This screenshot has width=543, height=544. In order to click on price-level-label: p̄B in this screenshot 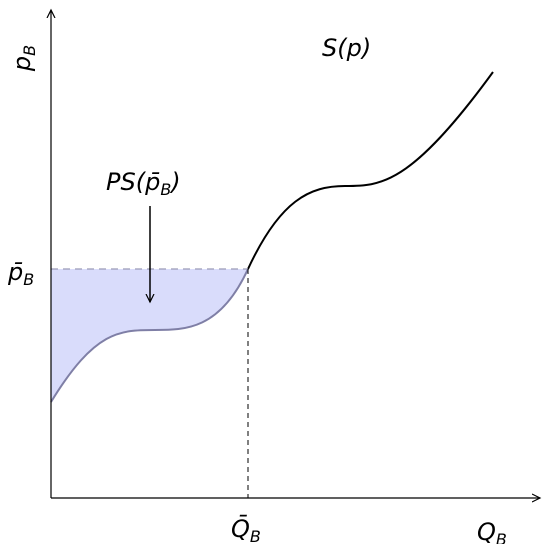, I will do `click(20, 273)`.